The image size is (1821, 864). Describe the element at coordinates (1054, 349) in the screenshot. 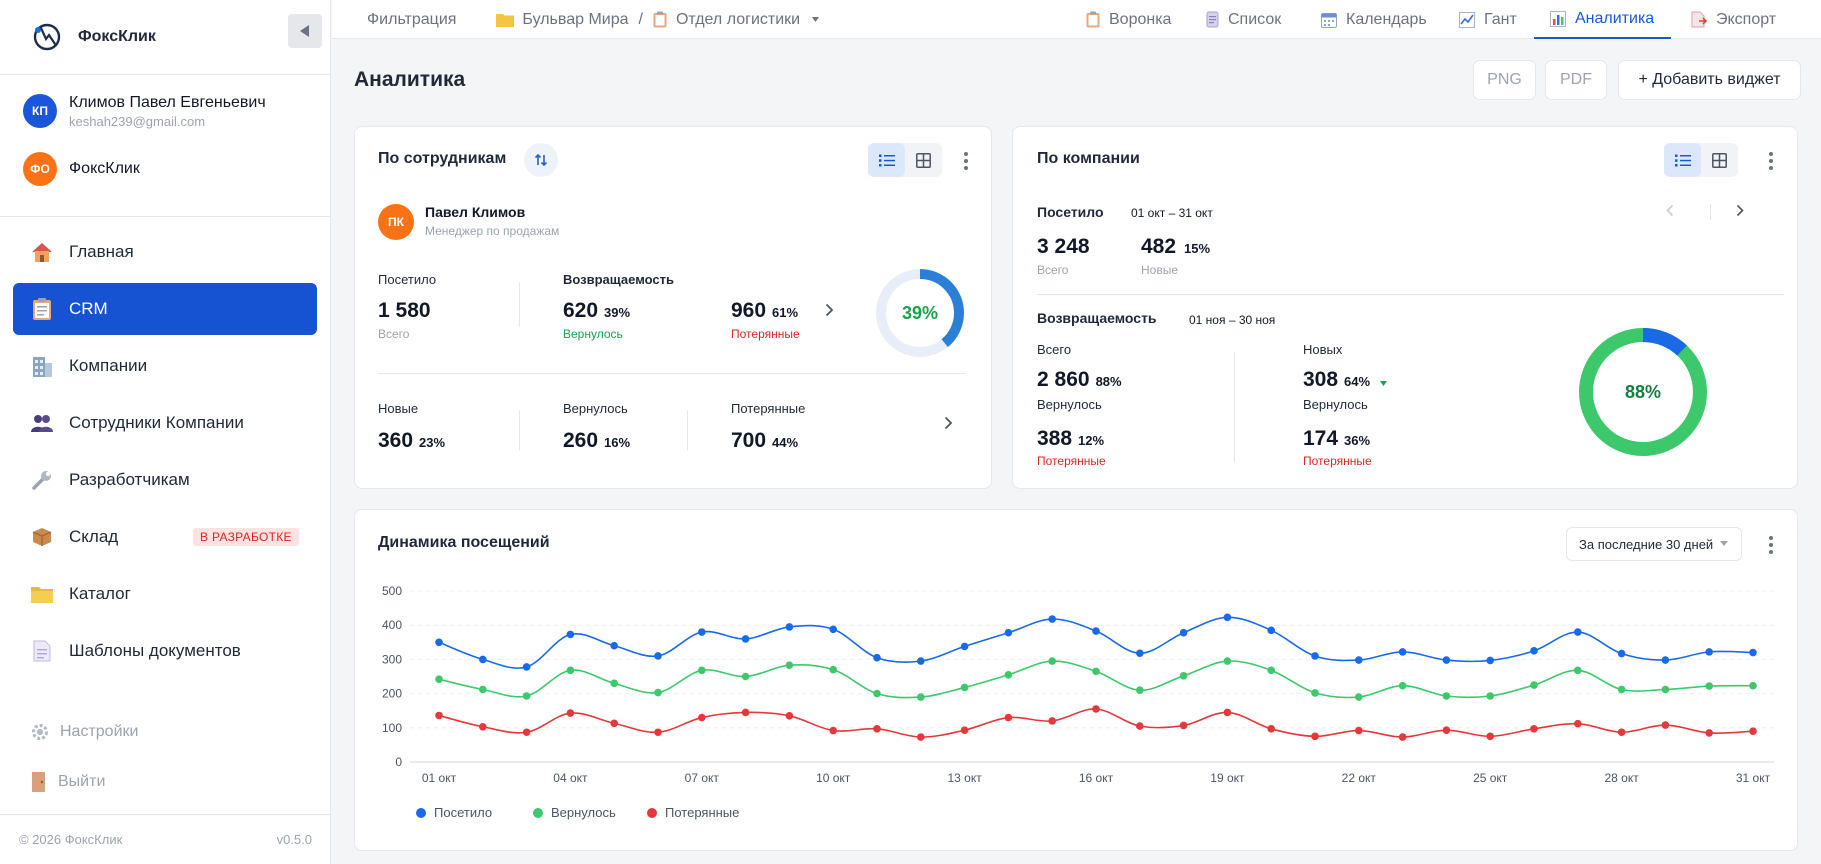

I see `all-label: Всего` at that location.